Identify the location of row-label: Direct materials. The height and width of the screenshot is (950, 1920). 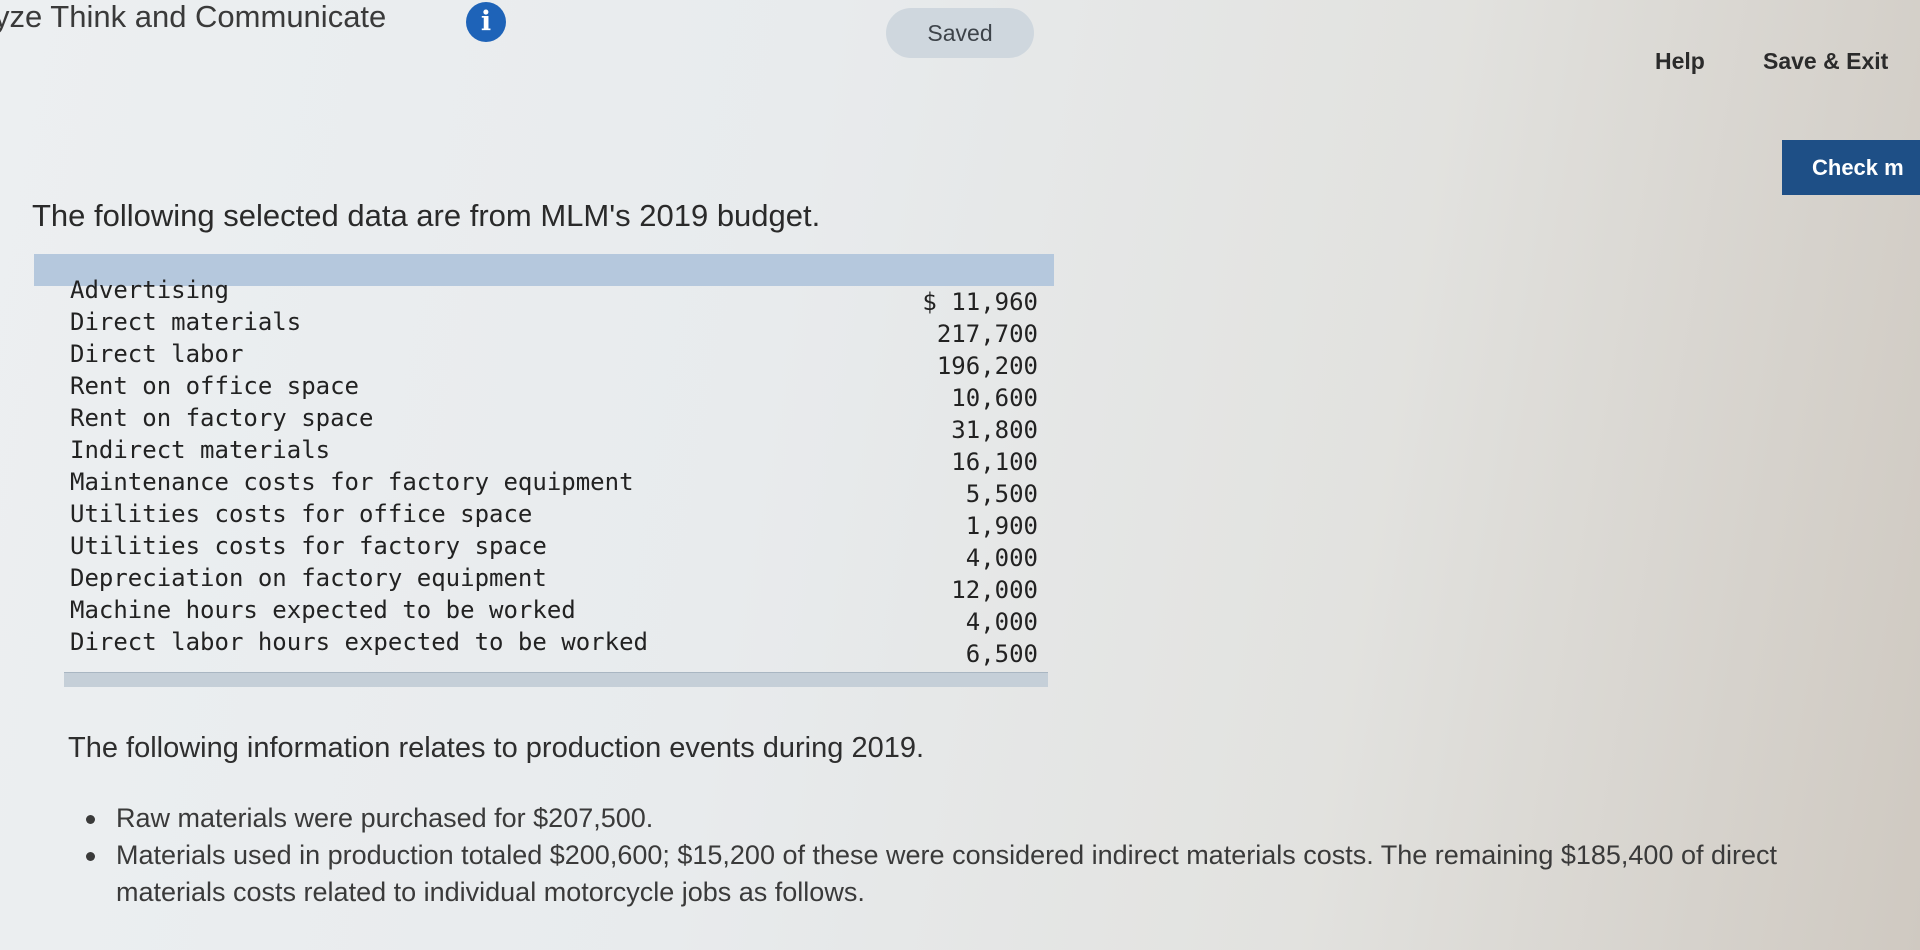
(186, 322).